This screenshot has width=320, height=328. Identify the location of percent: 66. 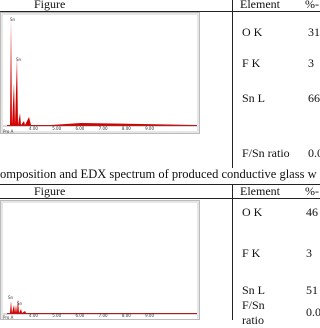
(314, 98).